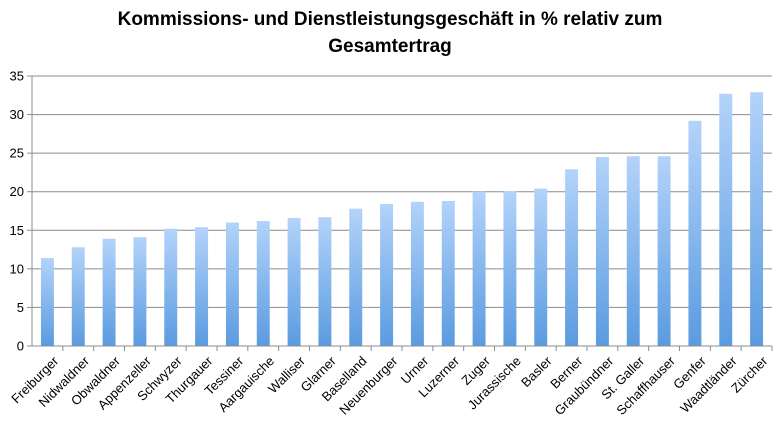 This screenshot has width=780, height=430. Describe the element at coordinates (572, 257) in the screenshot. I see `bar-berner` at that location.